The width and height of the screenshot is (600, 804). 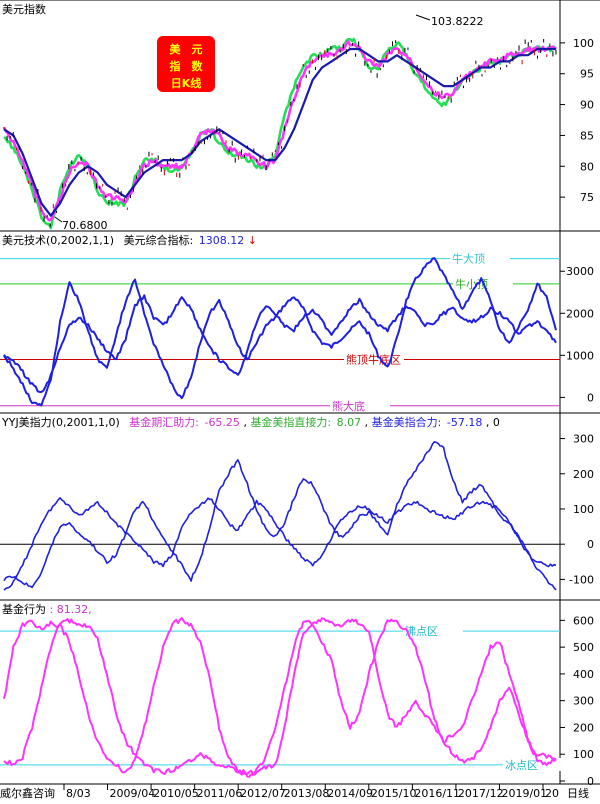 What do you see at coordinates (133, 793) in the screenshot?
I see `date-label: 2009/04` at bounding box center [133, 793].